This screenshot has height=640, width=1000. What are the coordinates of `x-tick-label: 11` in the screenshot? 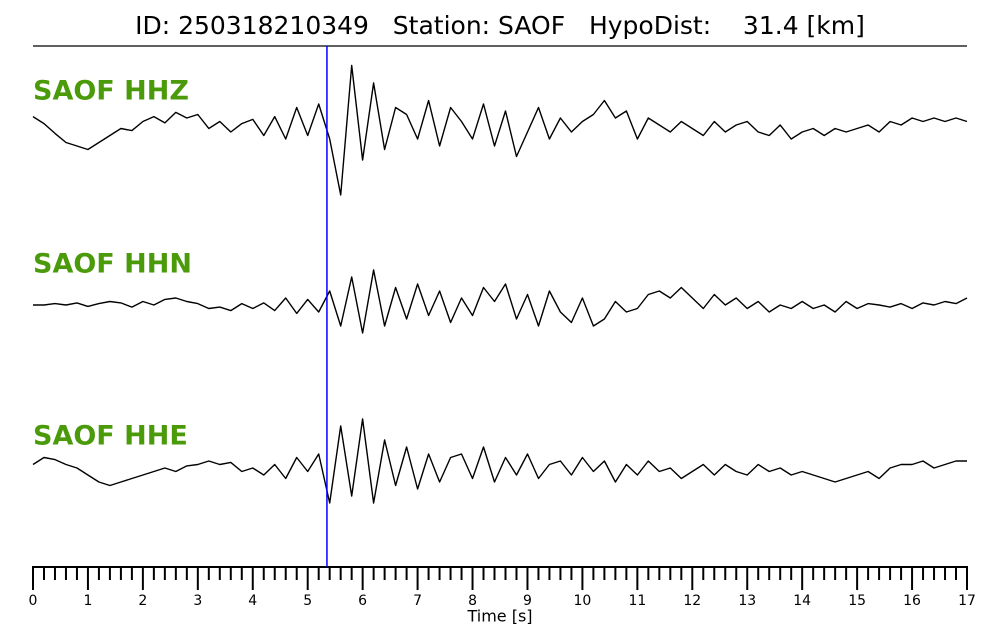 It's located at (637, 601).